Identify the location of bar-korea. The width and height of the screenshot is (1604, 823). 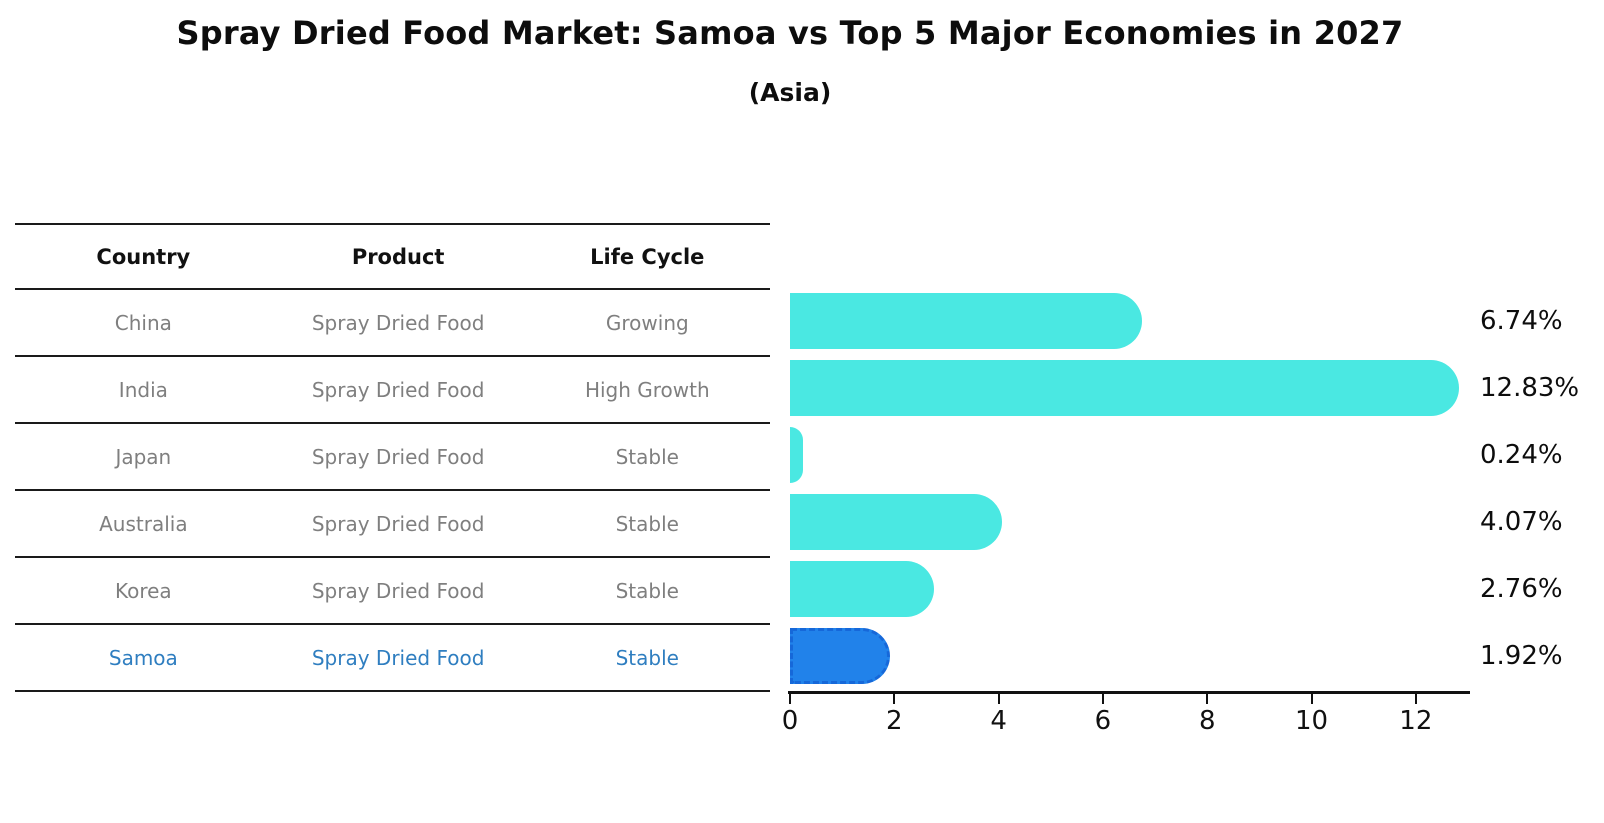
(862, 589).